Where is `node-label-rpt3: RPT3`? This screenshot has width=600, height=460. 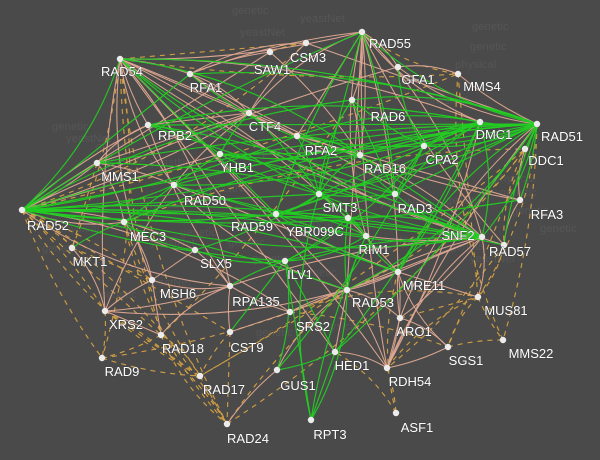
node-label-rpt3: RPT3 is located at coordinates (329, 434).